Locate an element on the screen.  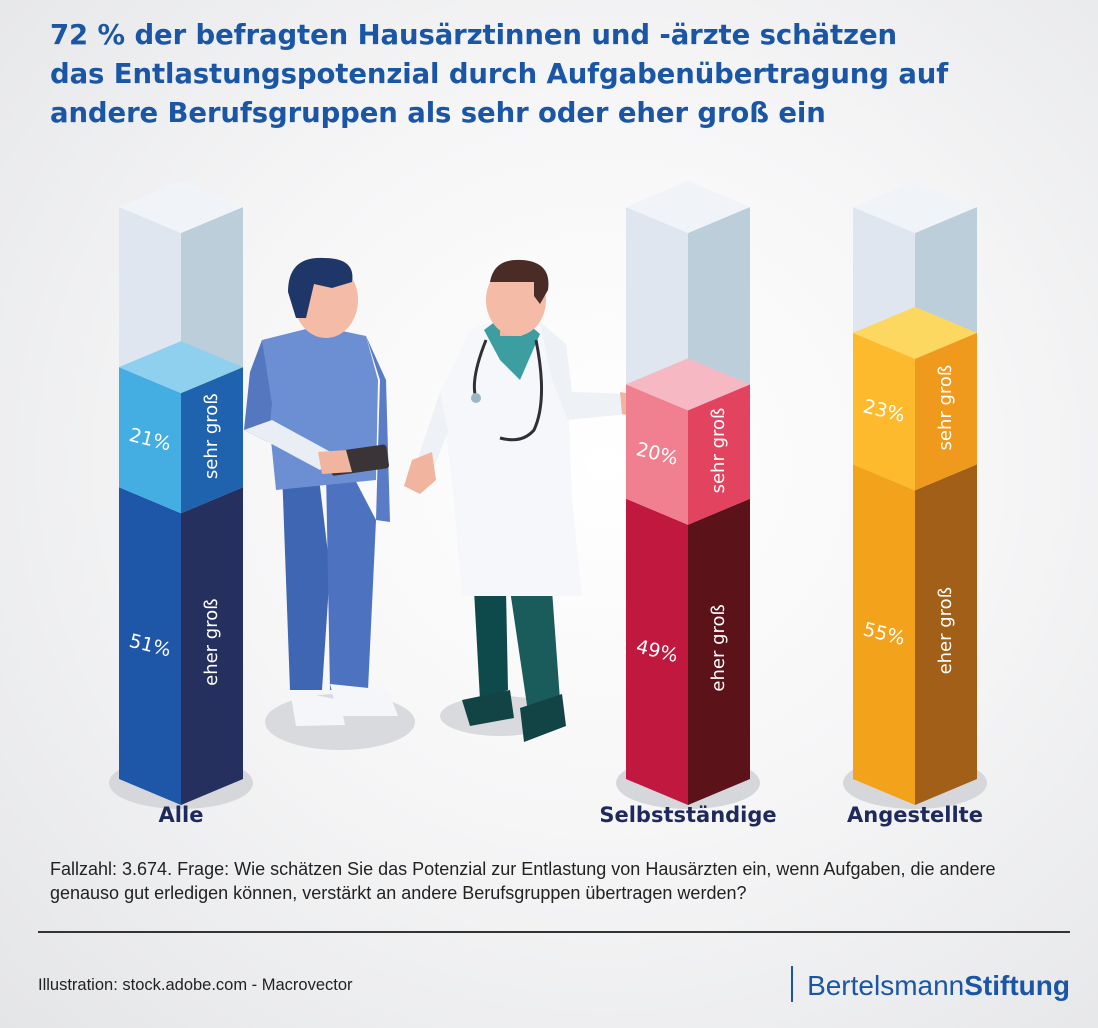
man-undersleeve is located at coordinates (291, 445).